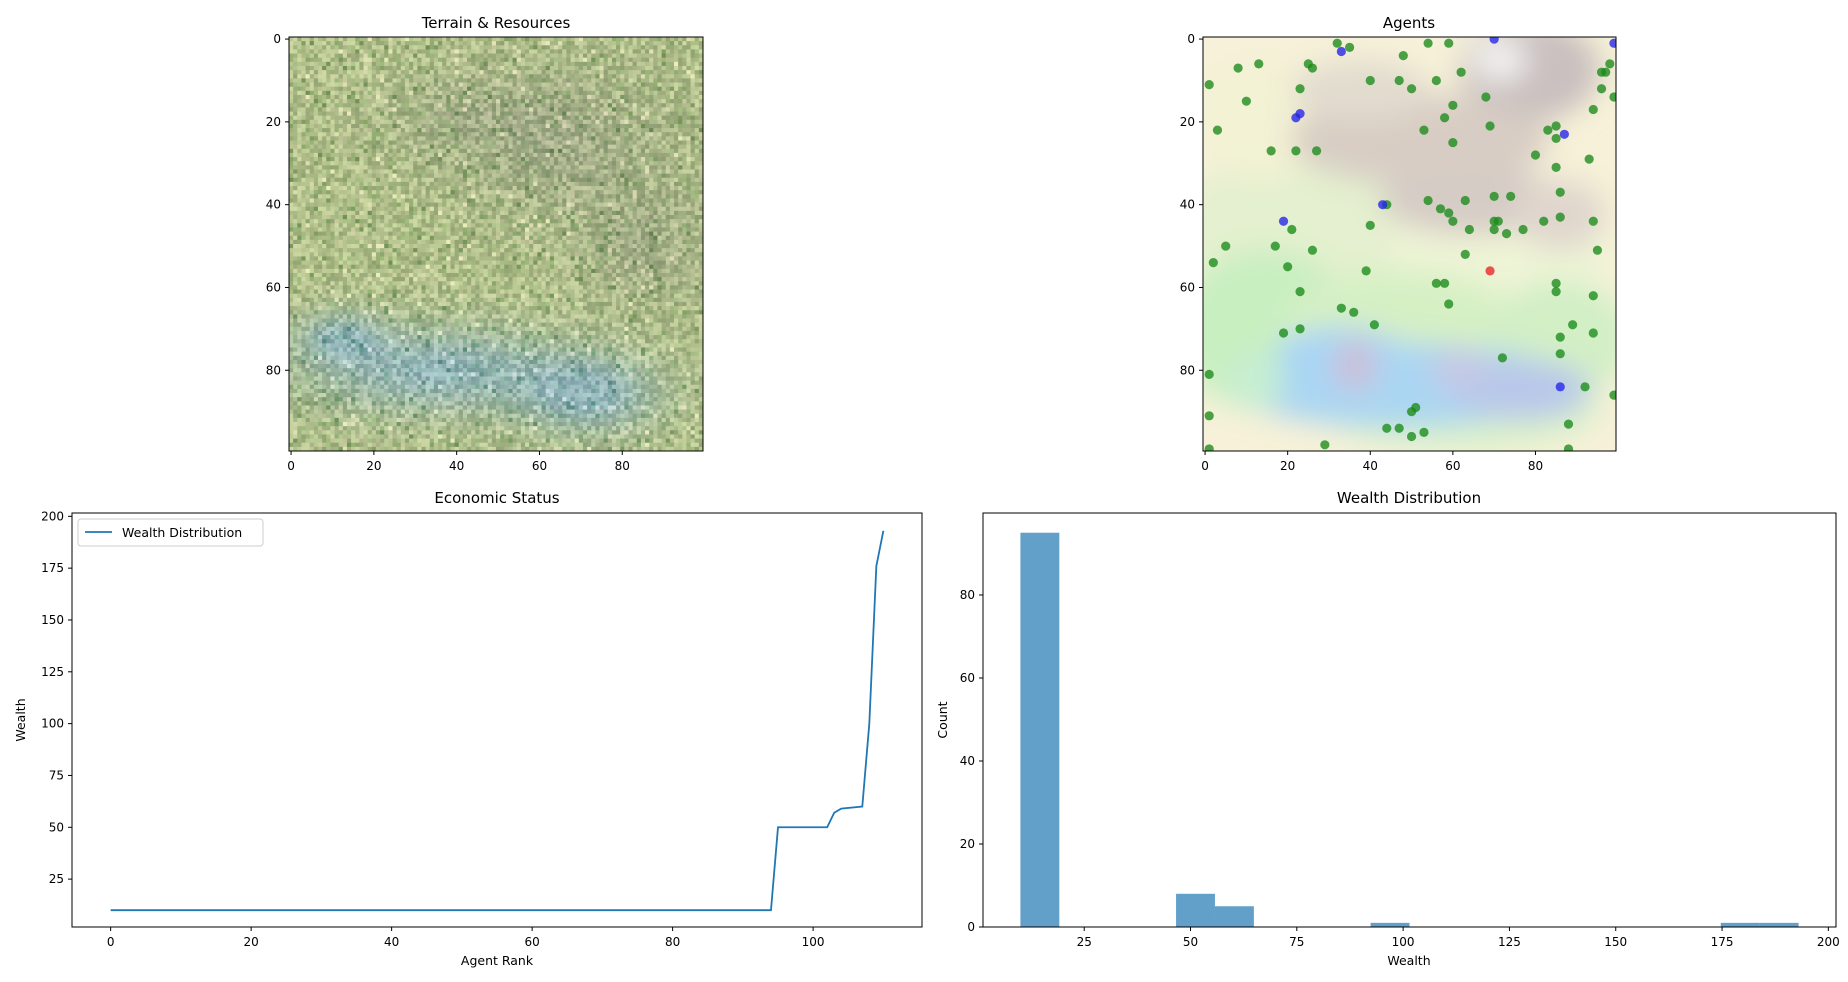 The height and width of the screenshot is (982, 1848). Describe the element at coordinates (273, 287) in the screenshot. I see `terrain-ytick-label: 60` at that location.